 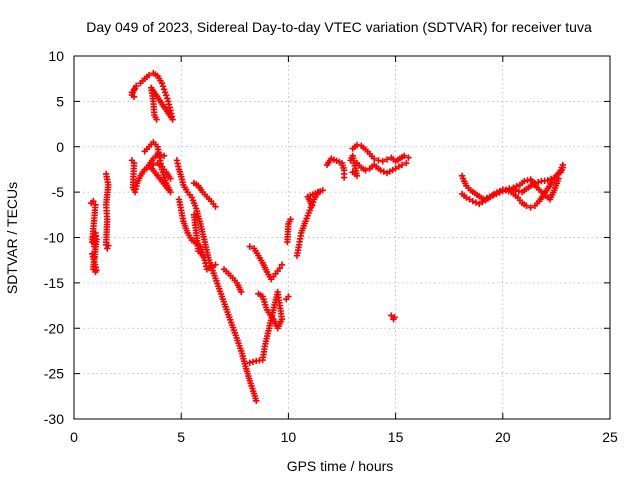 What do you see at coordinates (74, 437) in the screenshot?
I see `x-tick-label: 0` at bounding box center [74, 437].